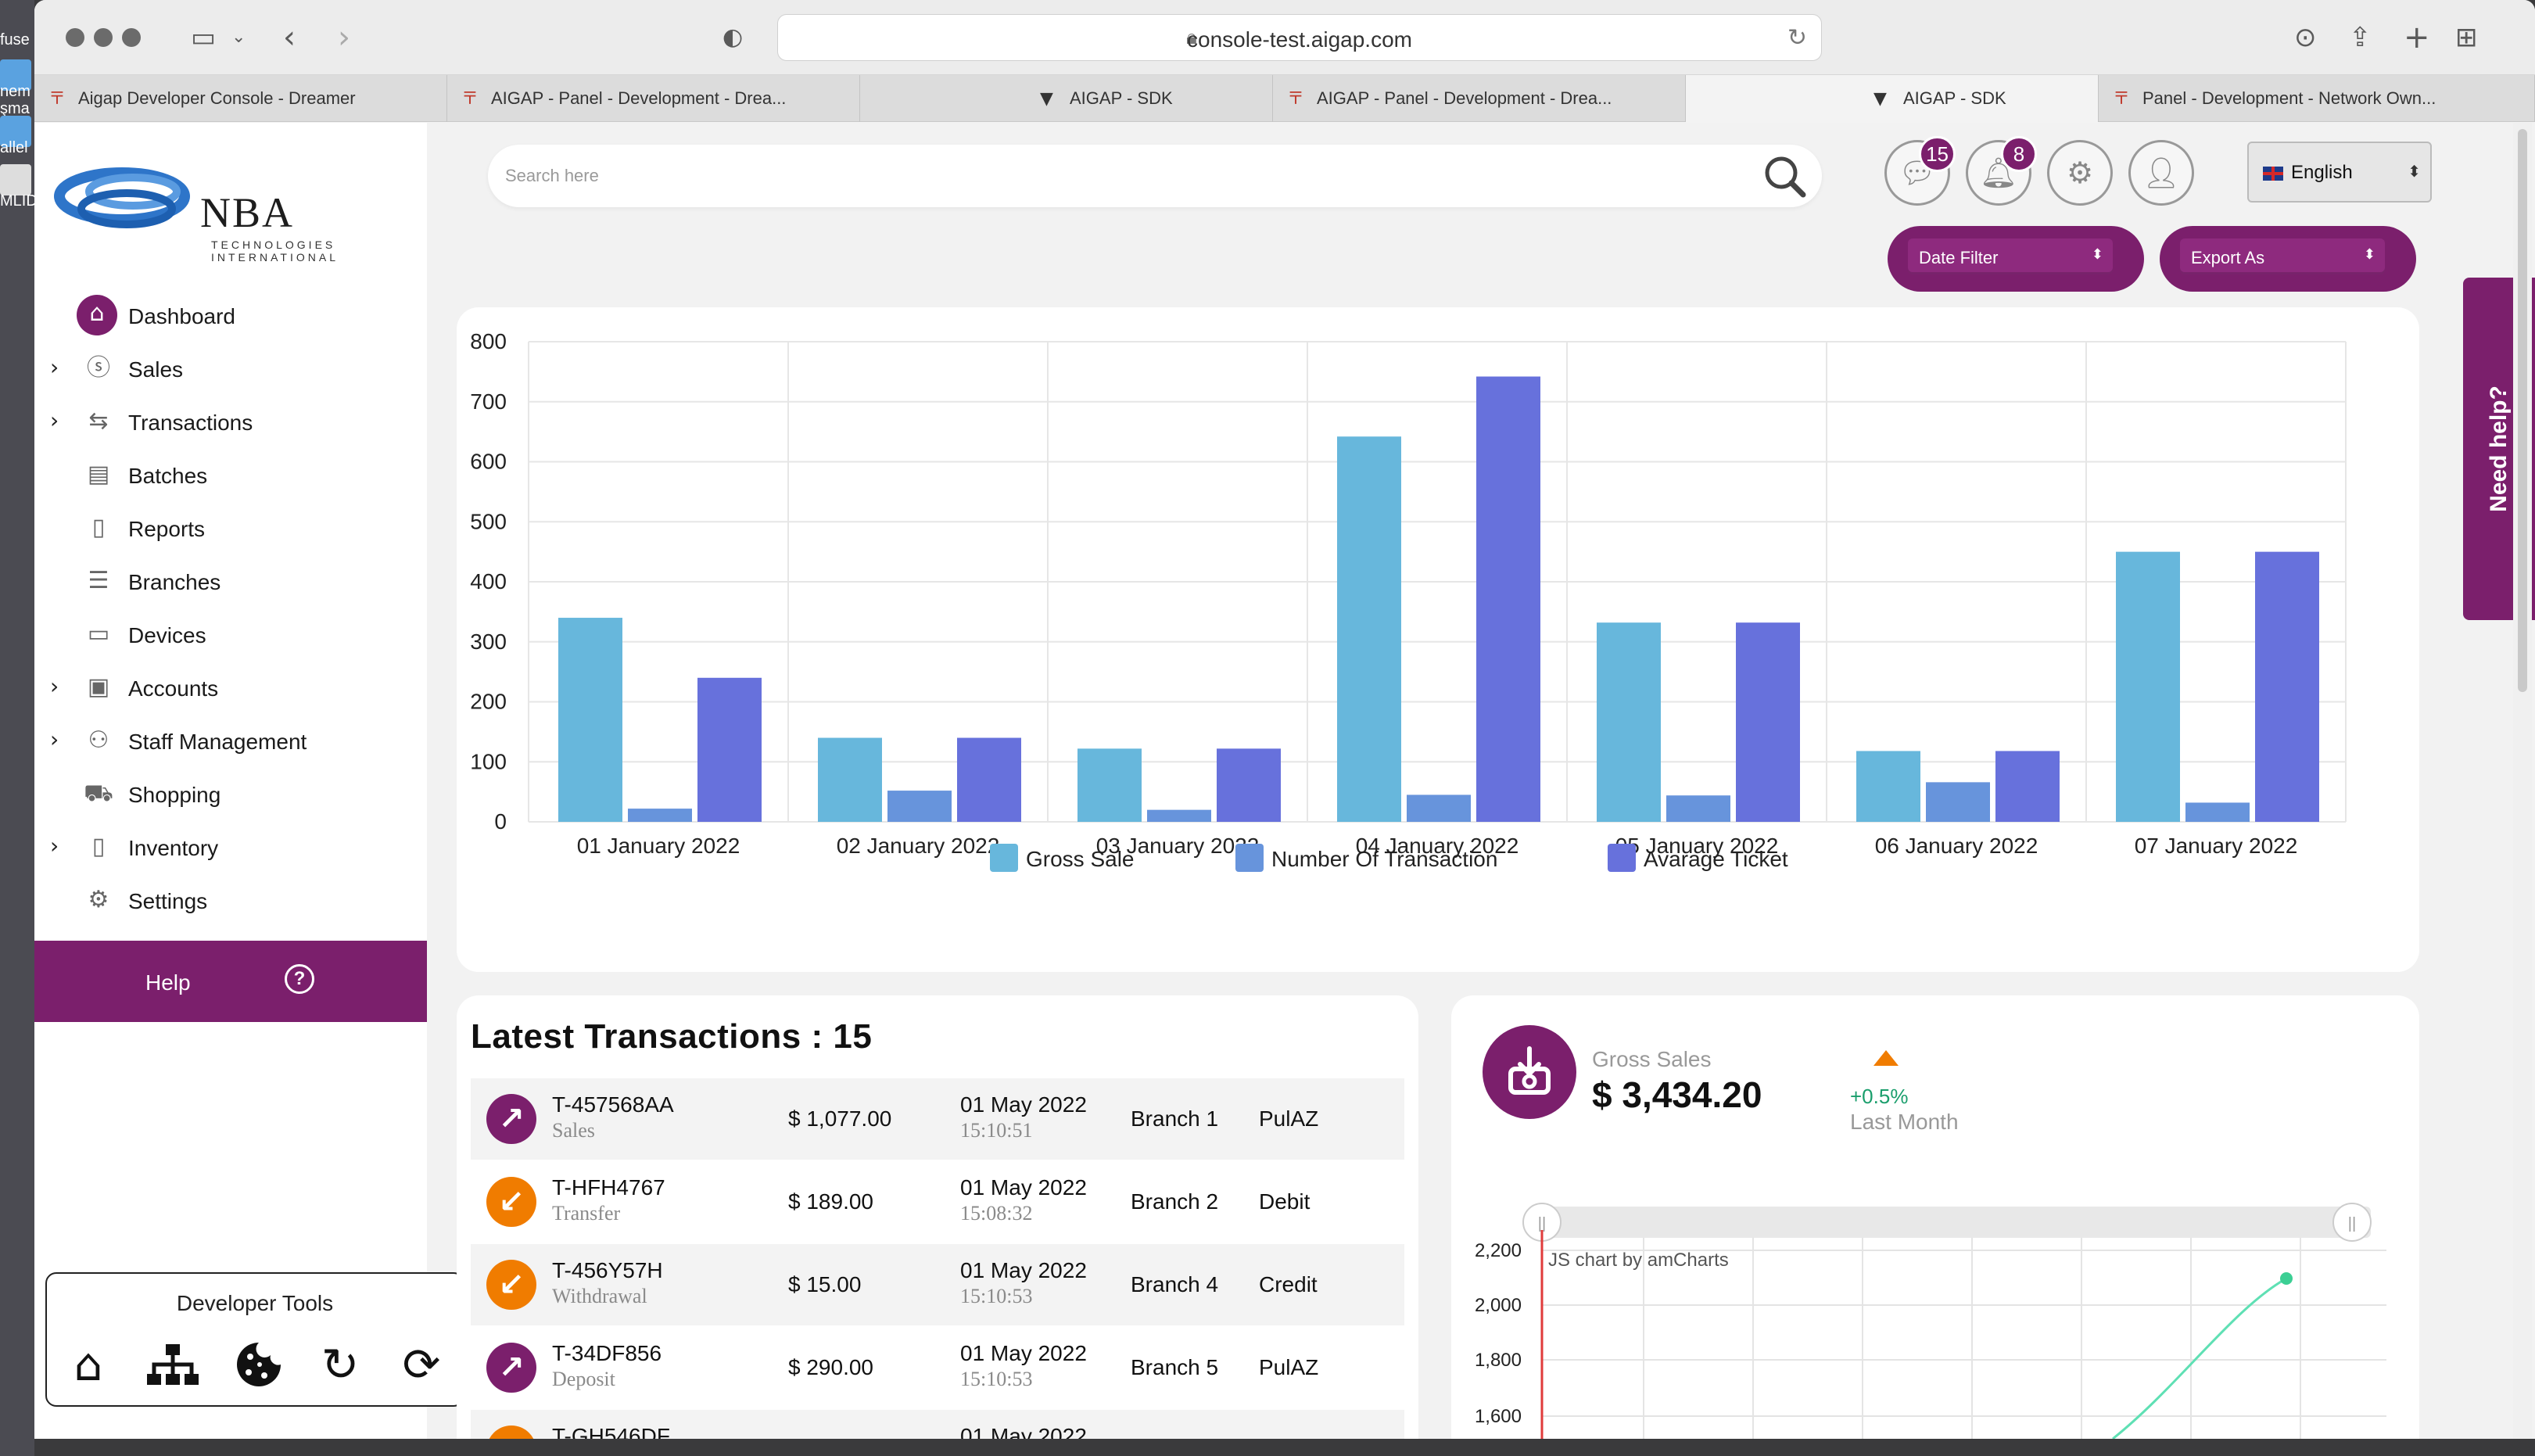  Describe the element at coordinates (131, 37) in the screenshot. I see `zoom-window-button` at that location.